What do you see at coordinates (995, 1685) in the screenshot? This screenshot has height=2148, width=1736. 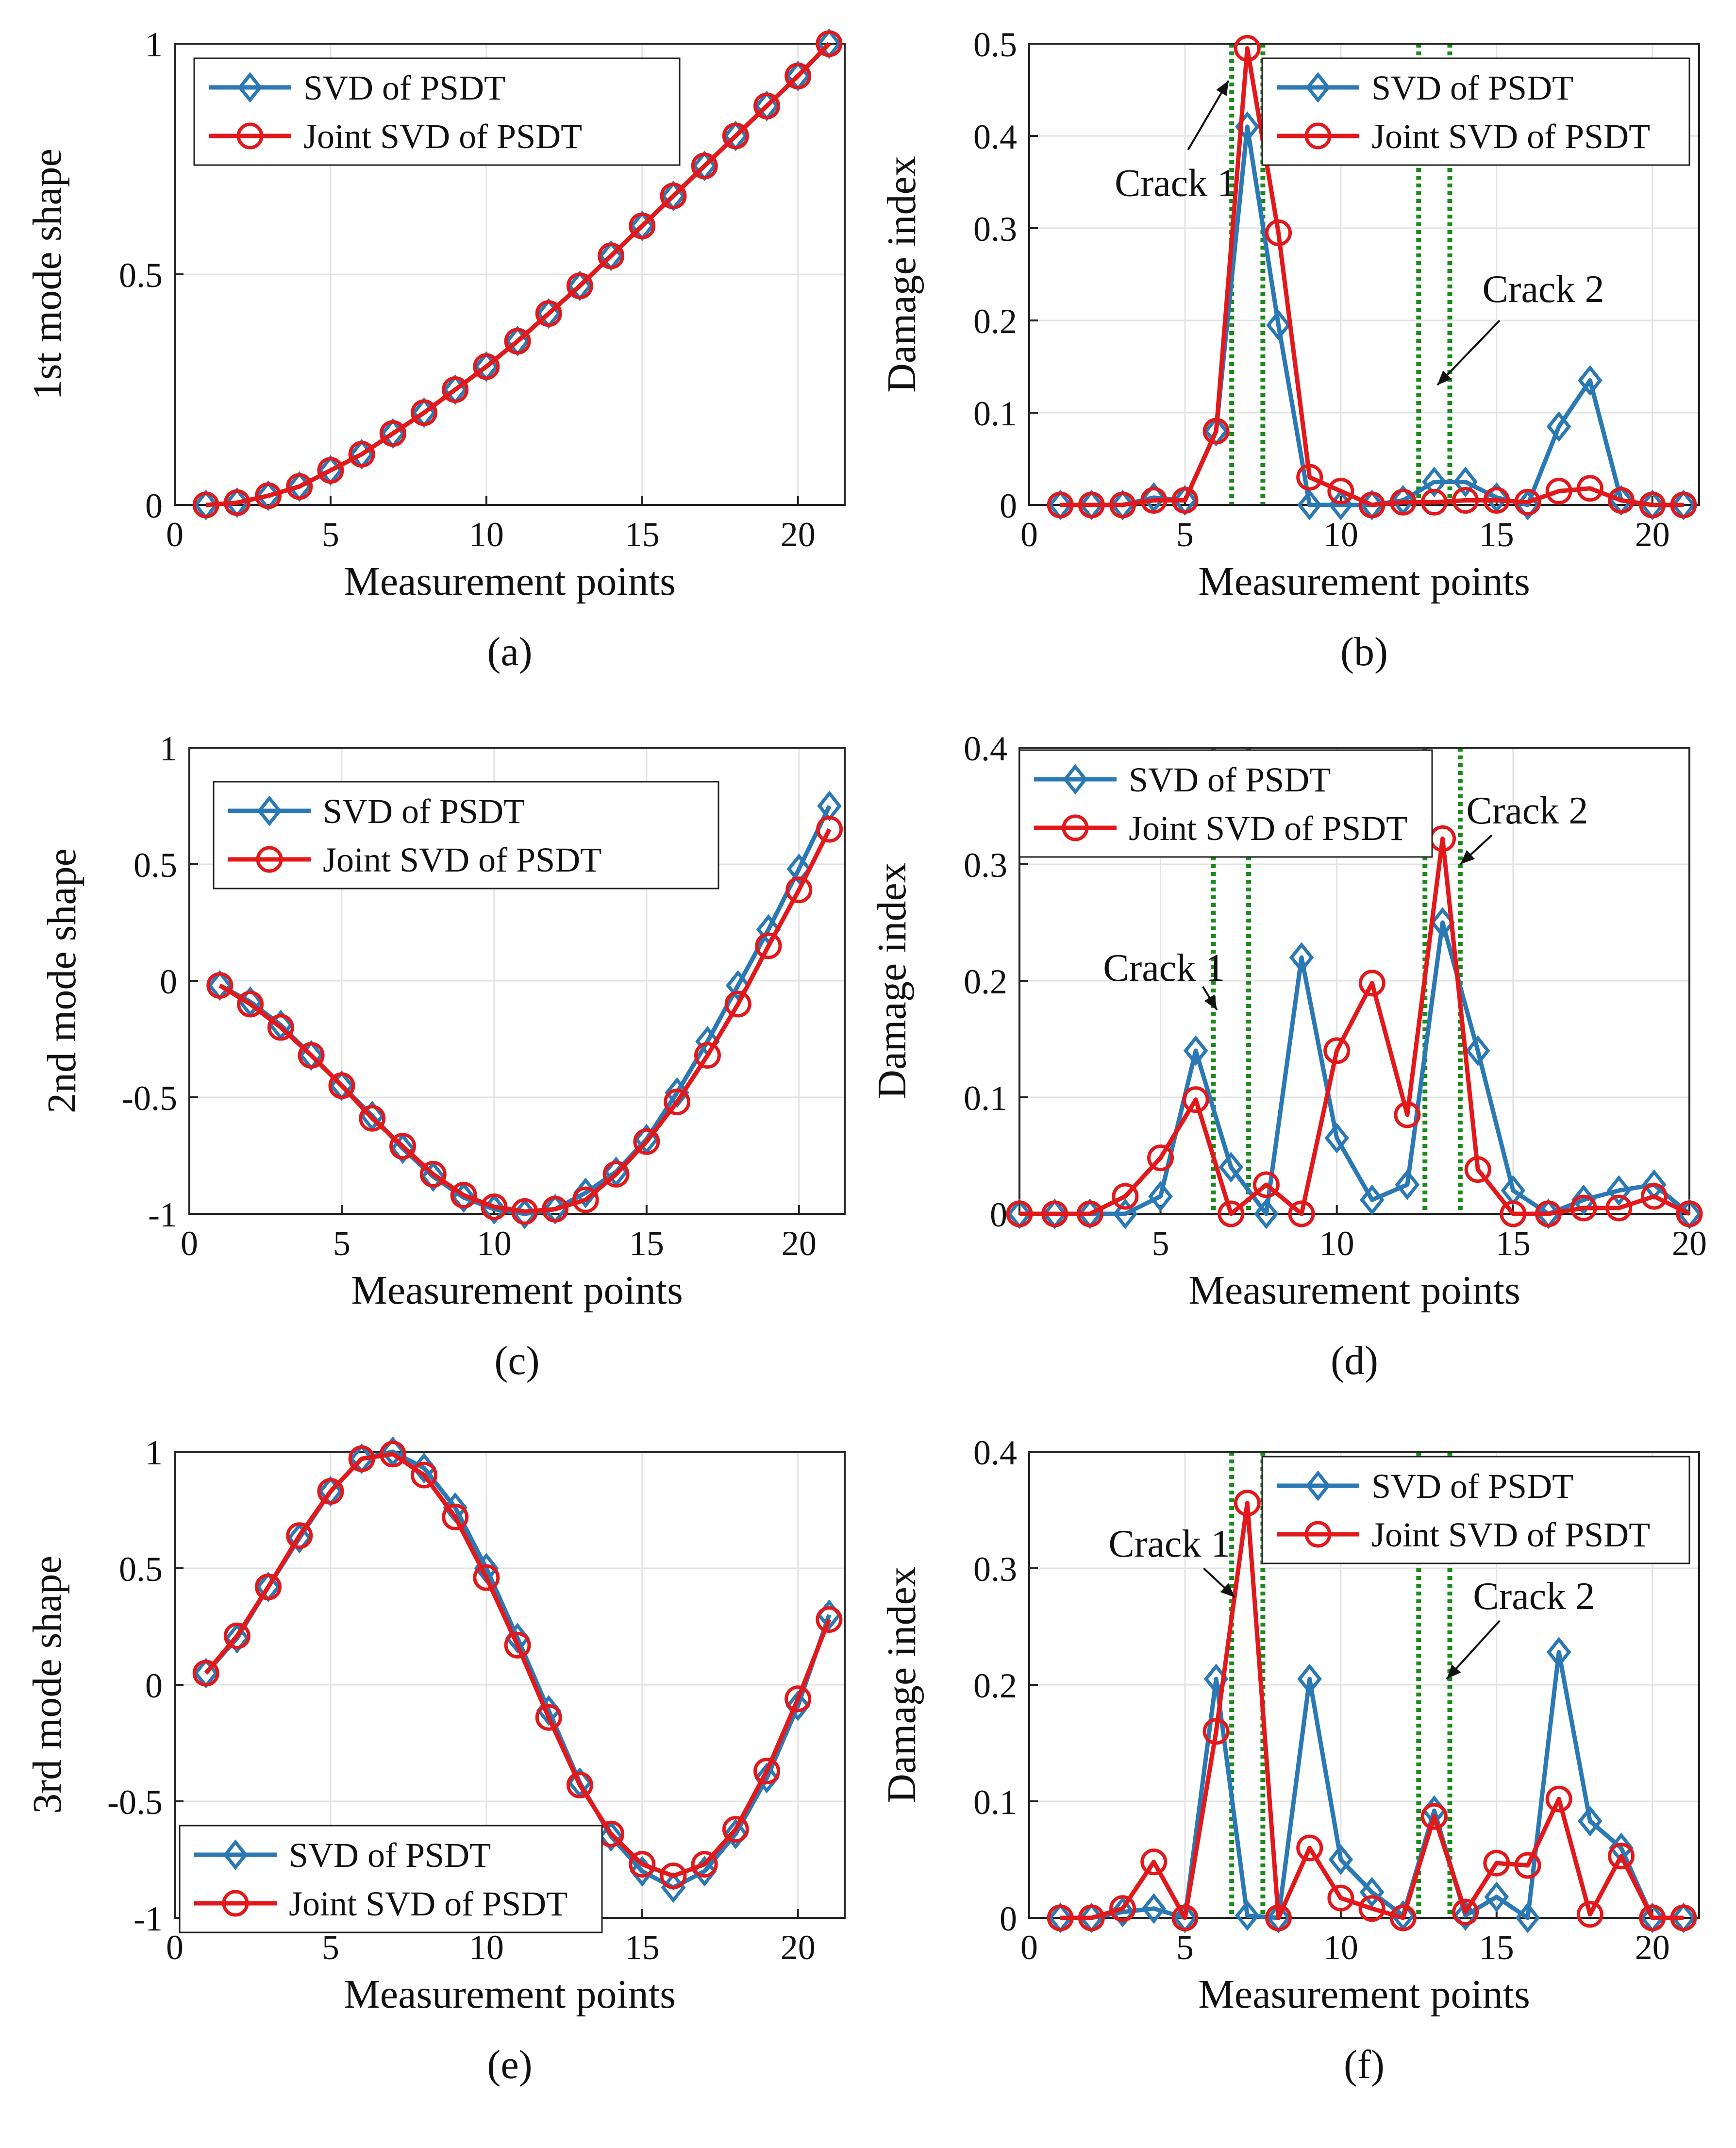 I see `y-tick-label: 0.2` at bounding box center [995, 1685].